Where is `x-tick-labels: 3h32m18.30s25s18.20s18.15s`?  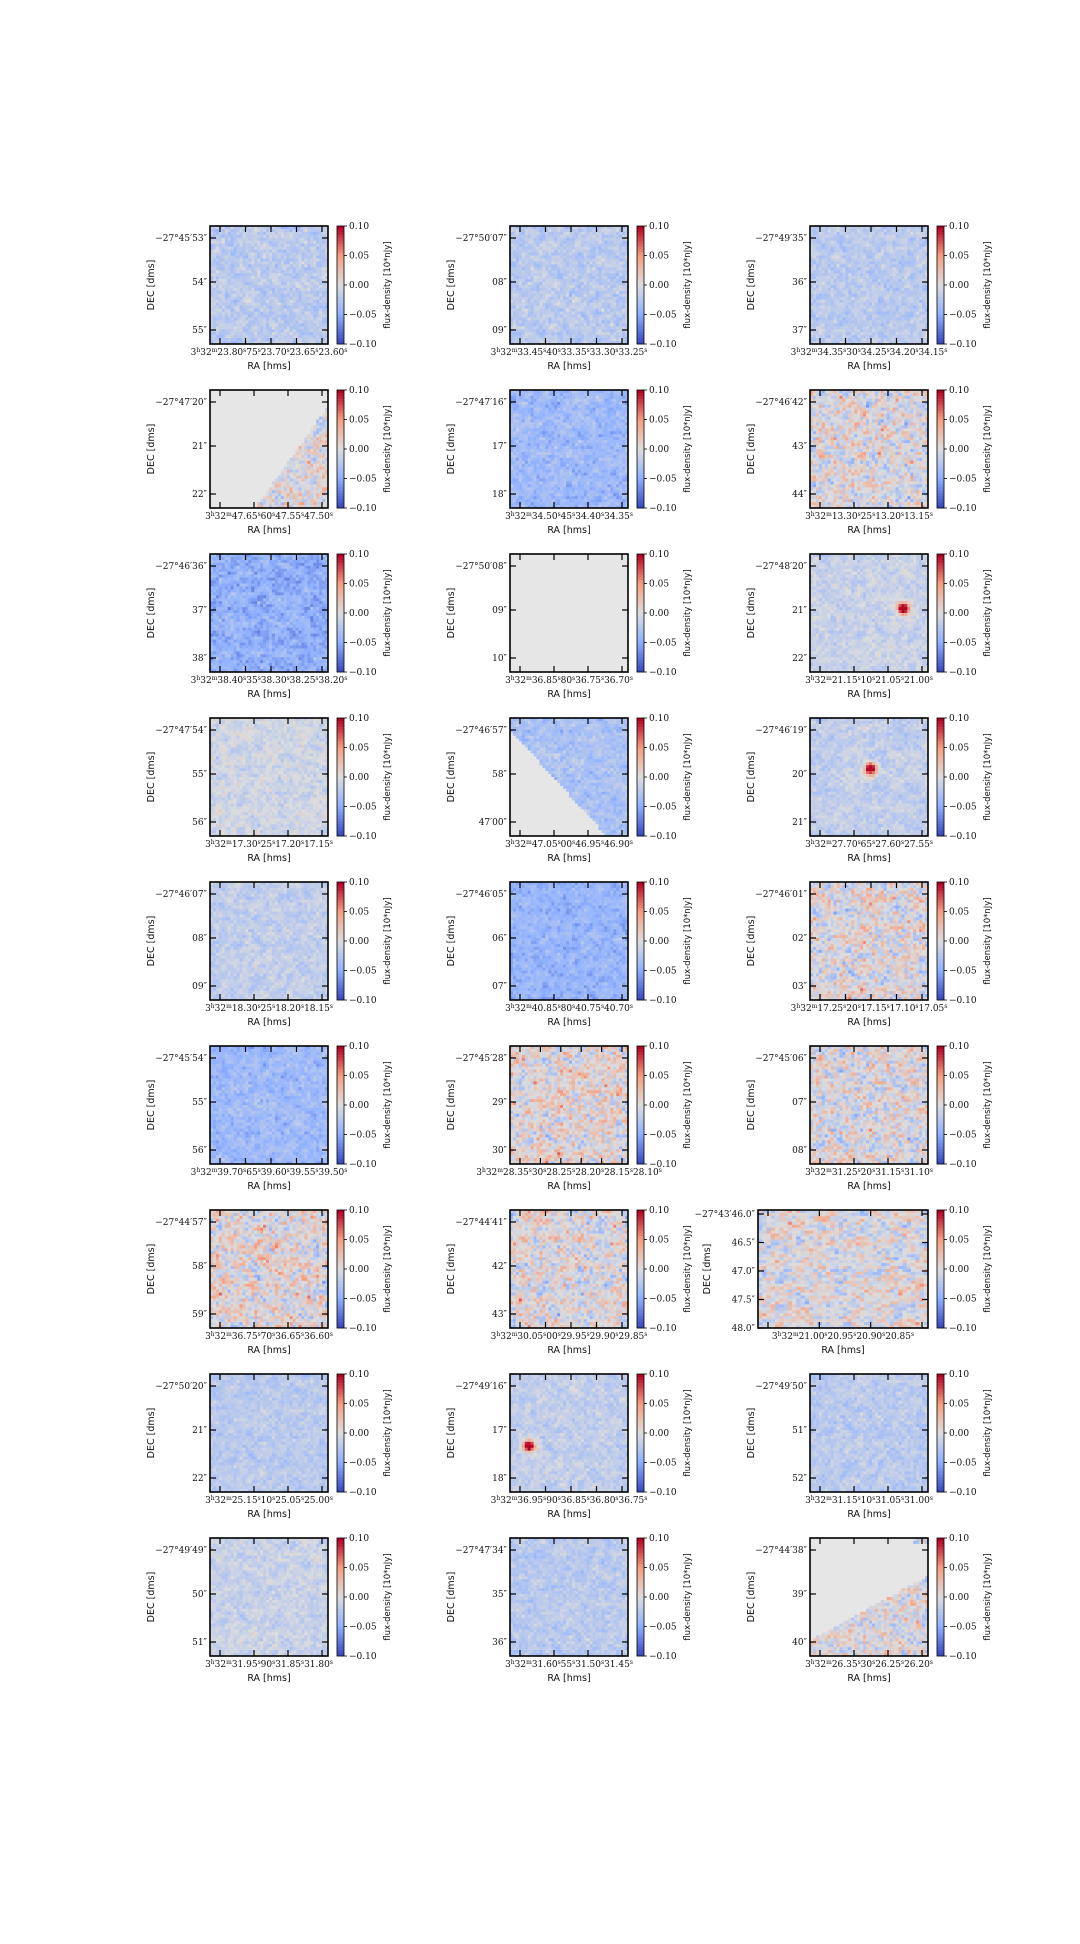
x-tick-labels: 3h32m18.30s25s18.20s18.15s is located at coordinates (269, 1009).